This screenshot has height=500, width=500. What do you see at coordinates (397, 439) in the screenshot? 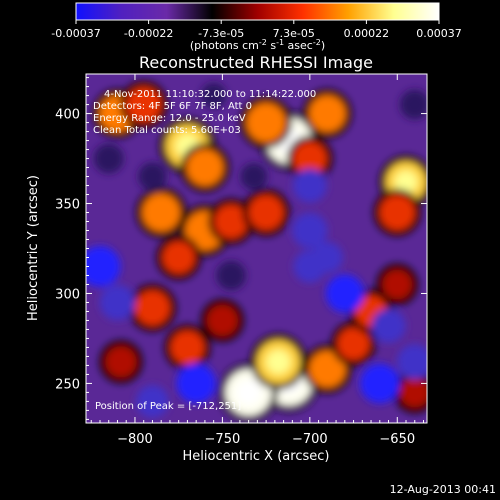
I see `x-tick-label: −650` at bounding box center [397, 439].